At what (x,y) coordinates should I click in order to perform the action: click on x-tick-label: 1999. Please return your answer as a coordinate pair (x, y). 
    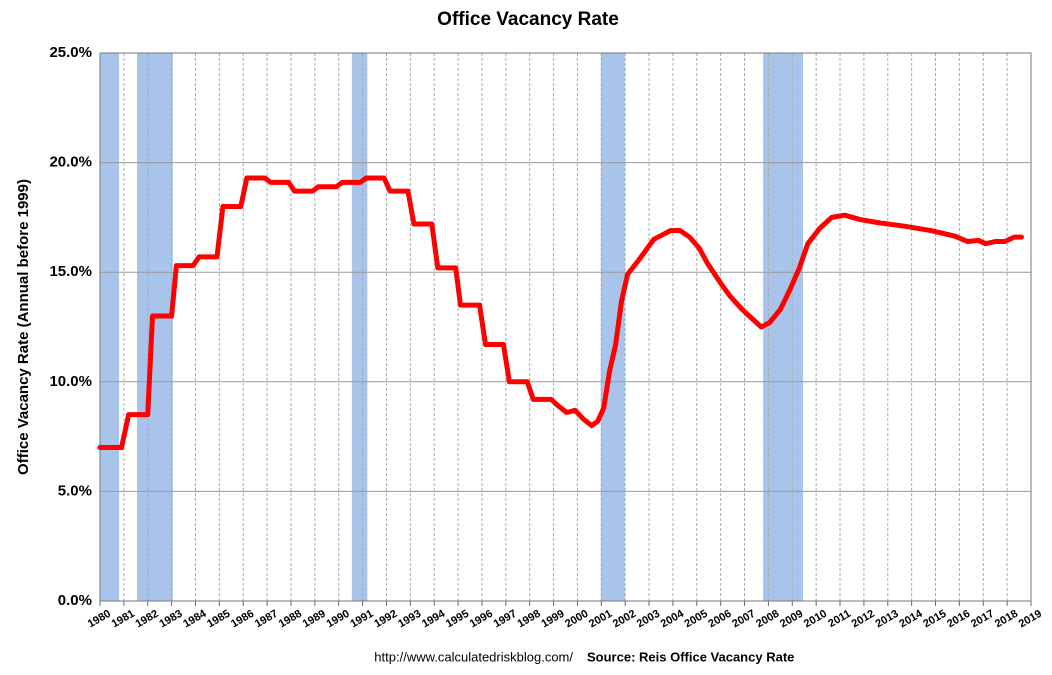
    Looking at the image, I should click on (552, 619).